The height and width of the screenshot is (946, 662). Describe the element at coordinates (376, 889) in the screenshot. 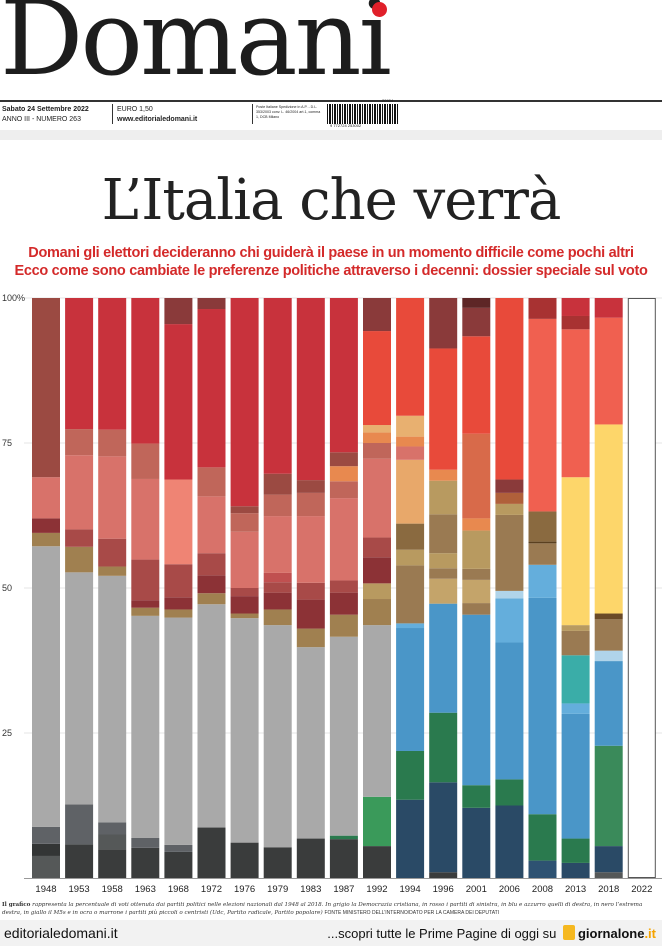

I see `x-tick-label: 1992` at that location.